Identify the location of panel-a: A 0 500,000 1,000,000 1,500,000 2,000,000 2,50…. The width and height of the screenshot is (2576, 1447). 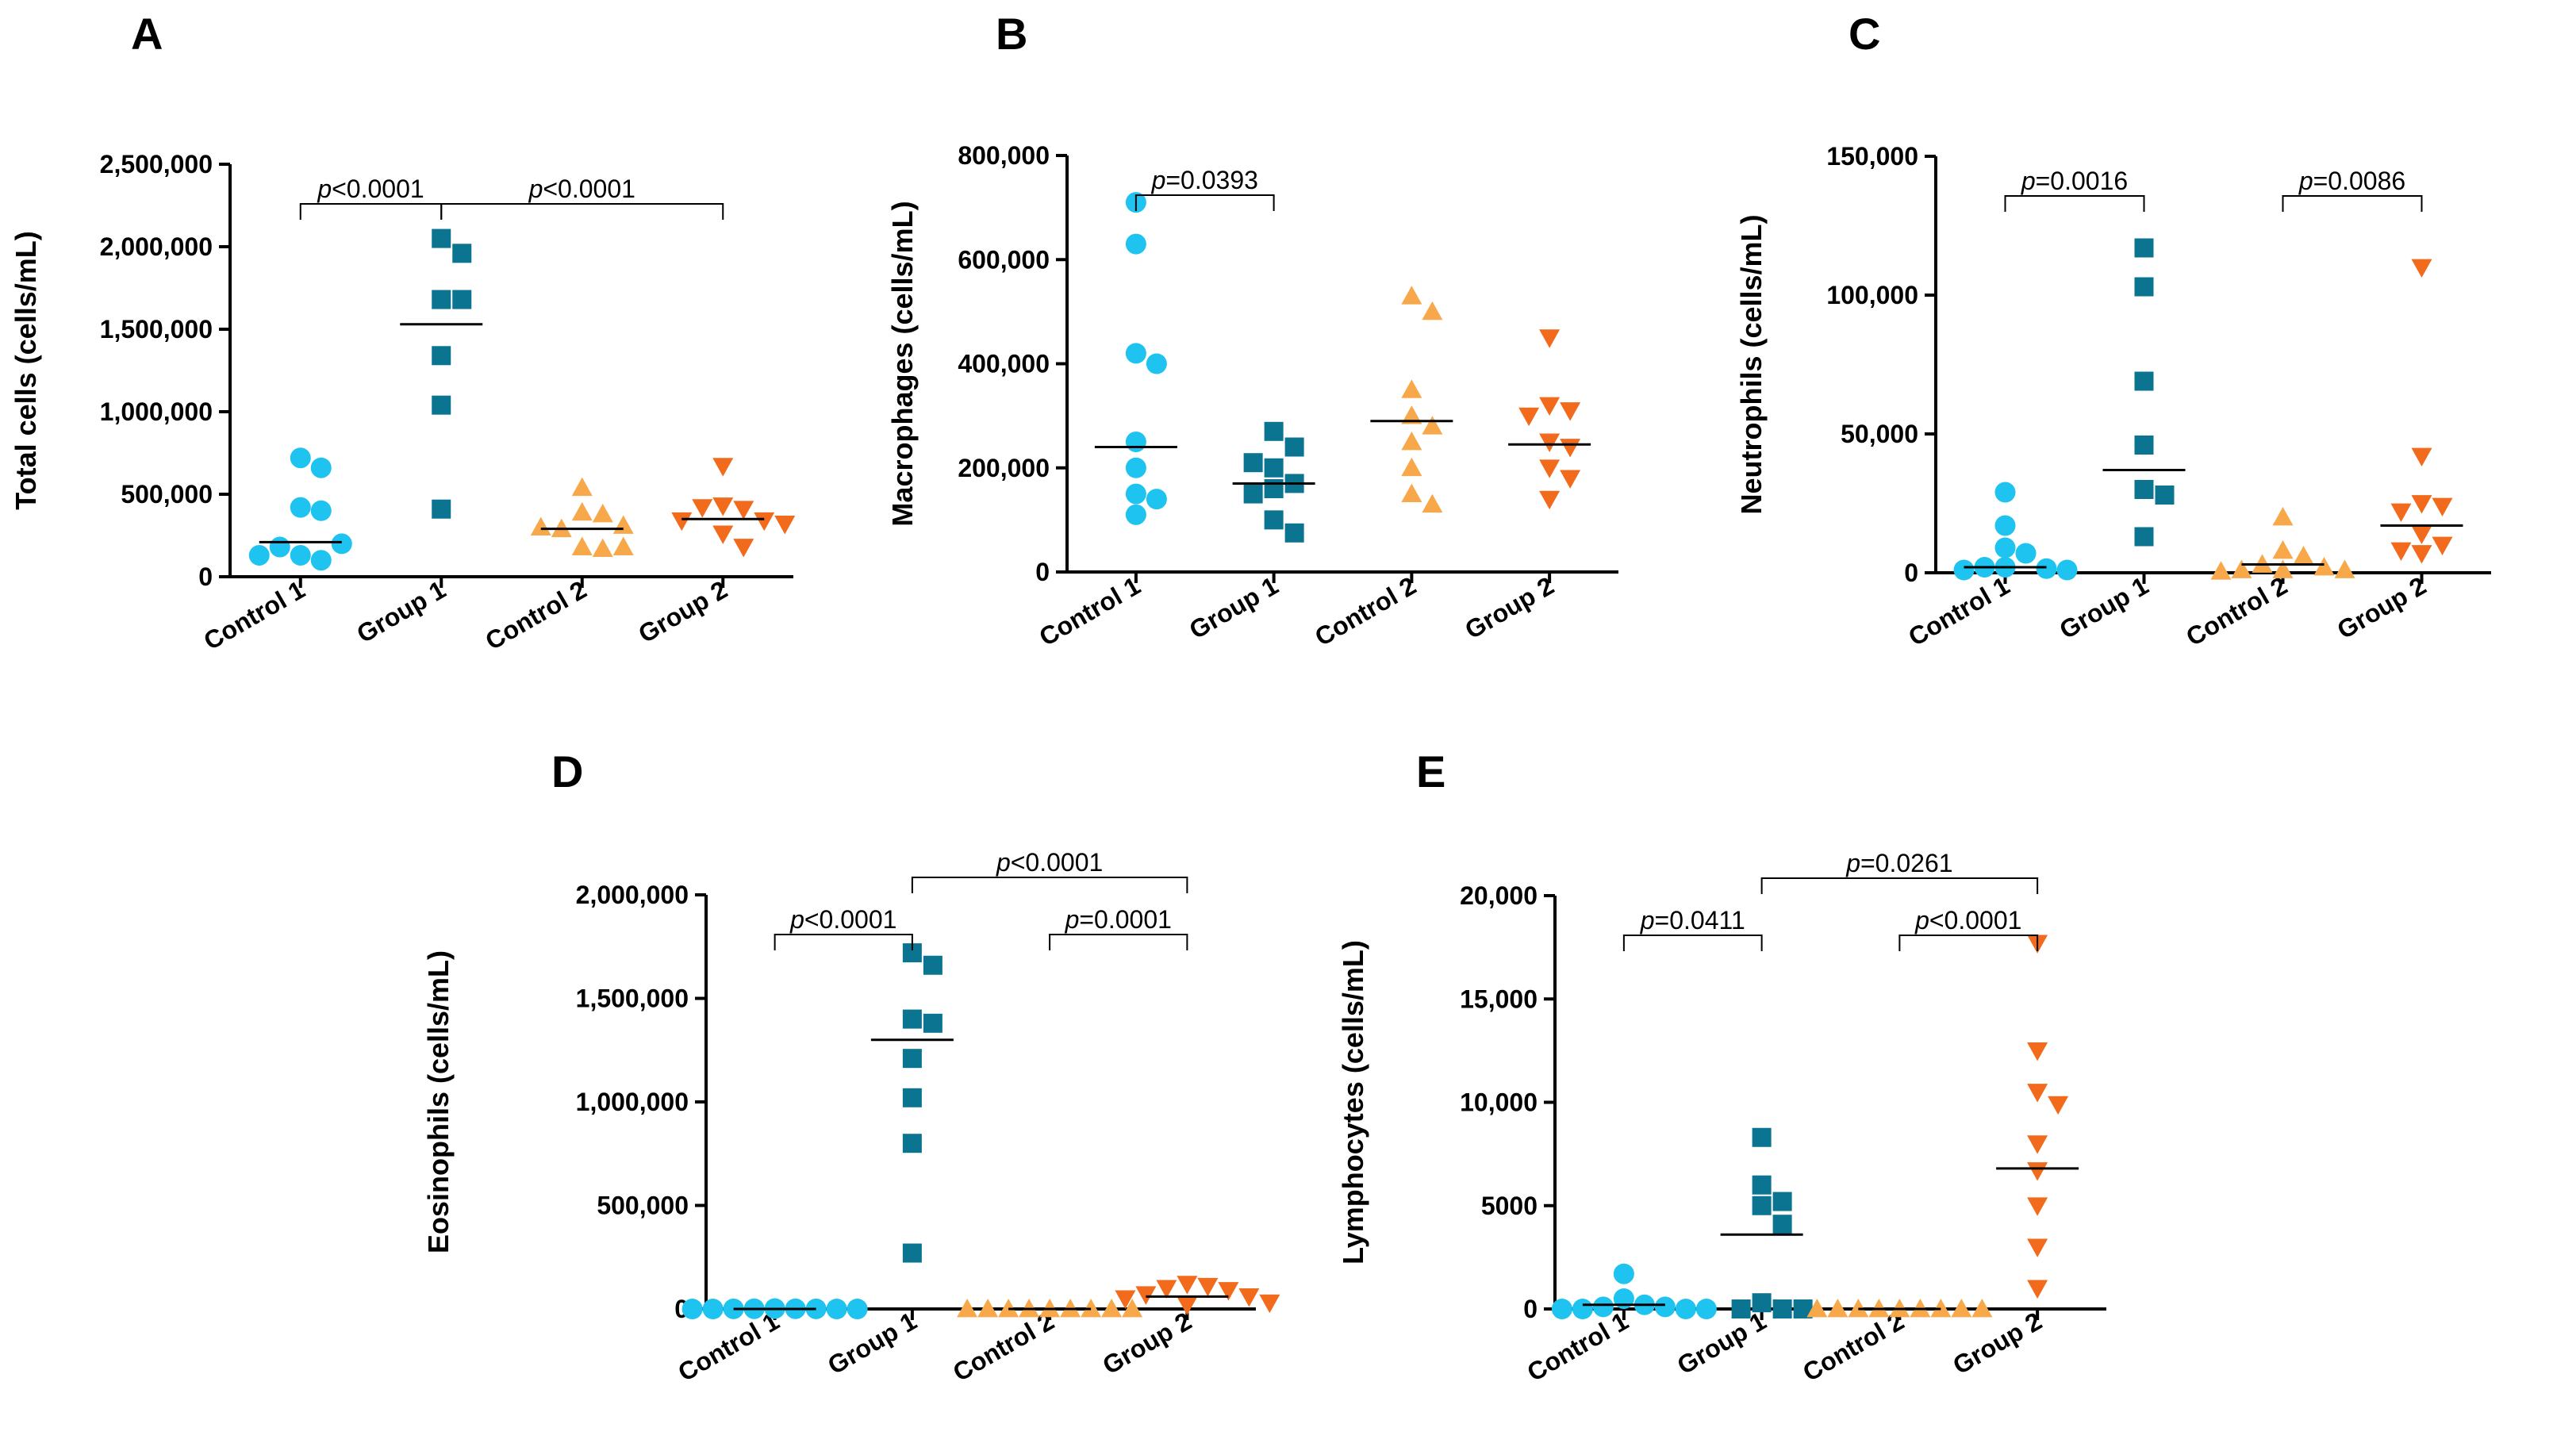
(403, 332).